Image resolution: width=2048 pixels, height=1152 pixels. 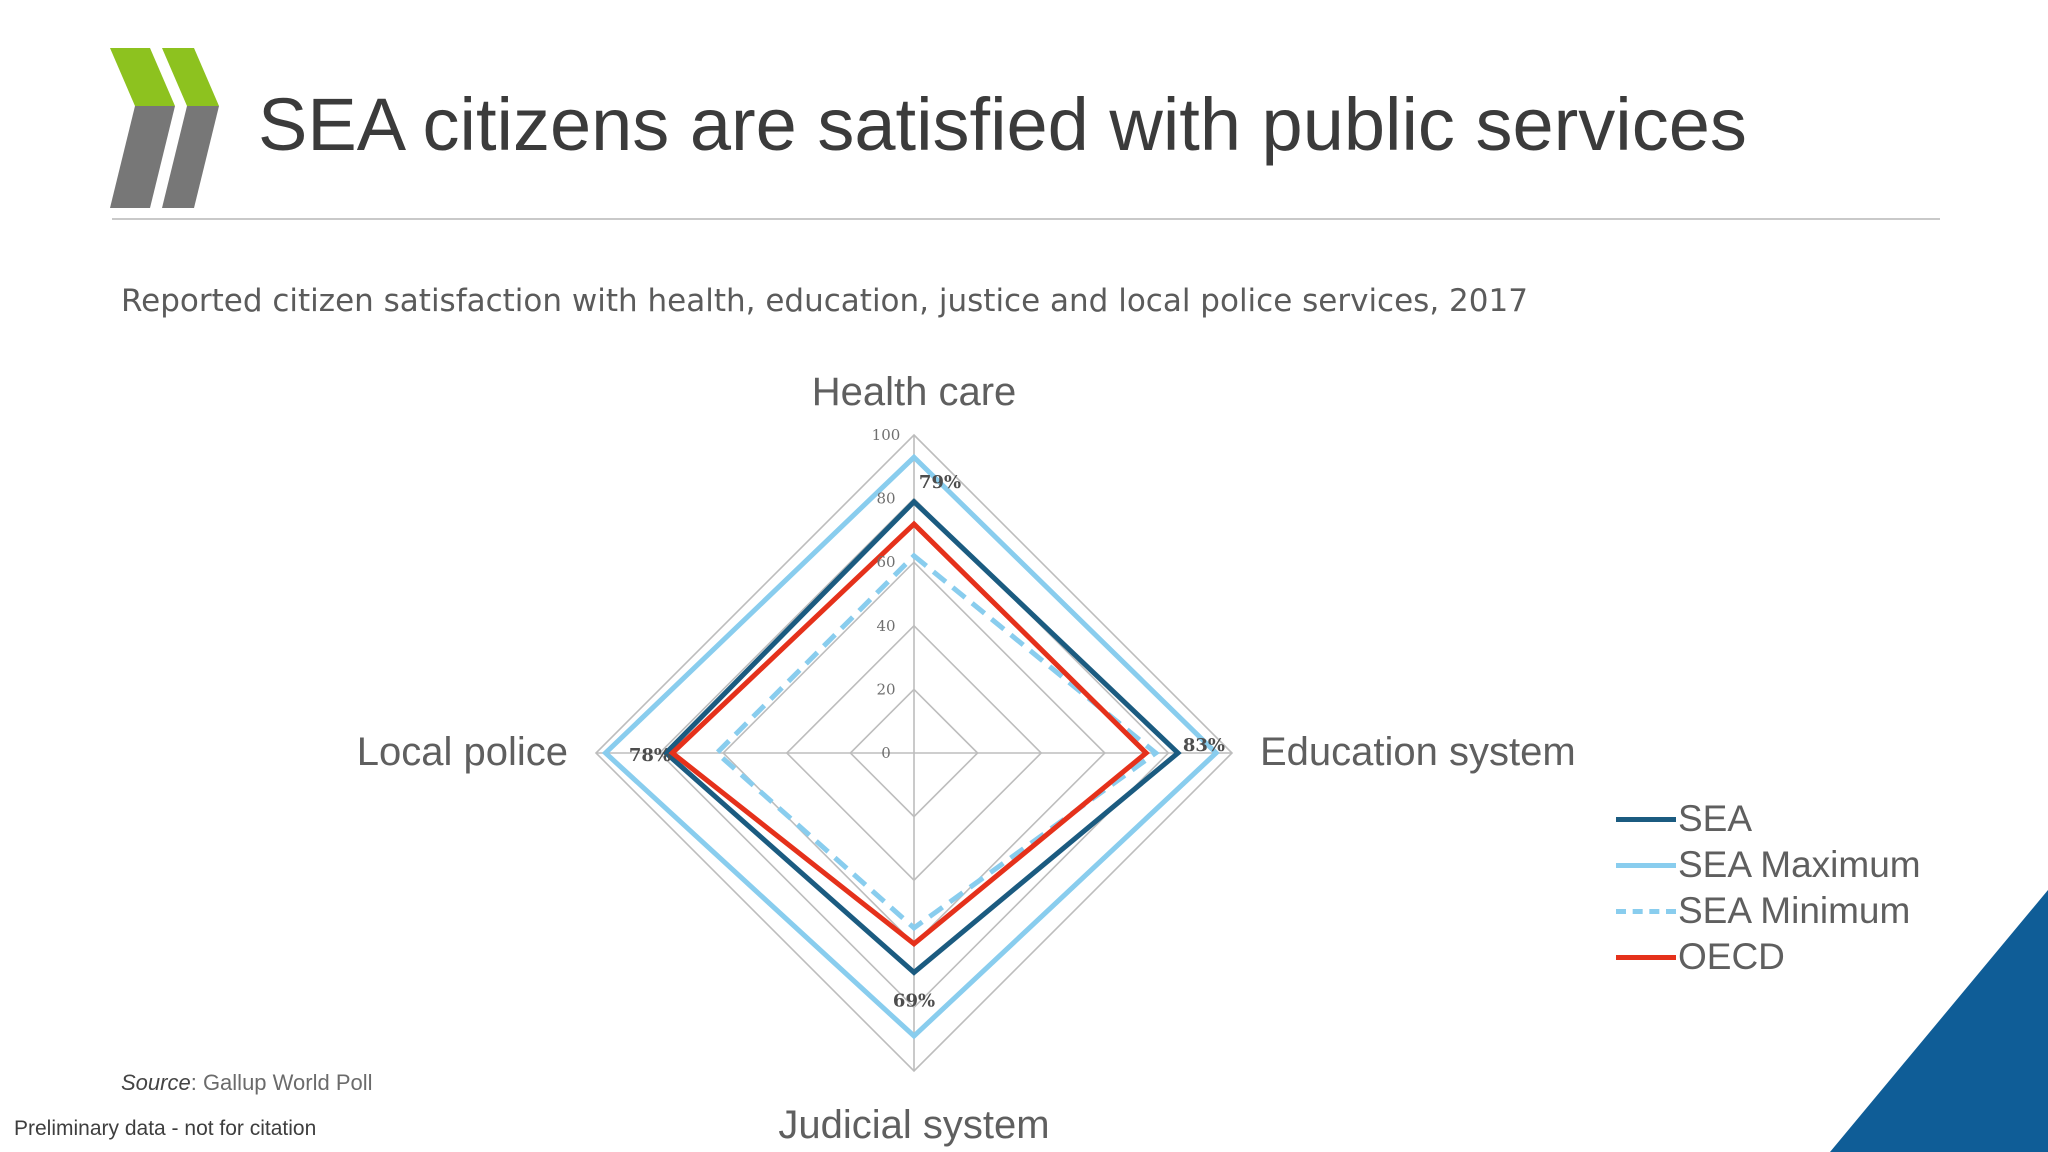 What do you see at coordinates (281, 1082) in the screenshot?
I see `source-text: : Gallup World Poll` at bounding box center [281, 1082].